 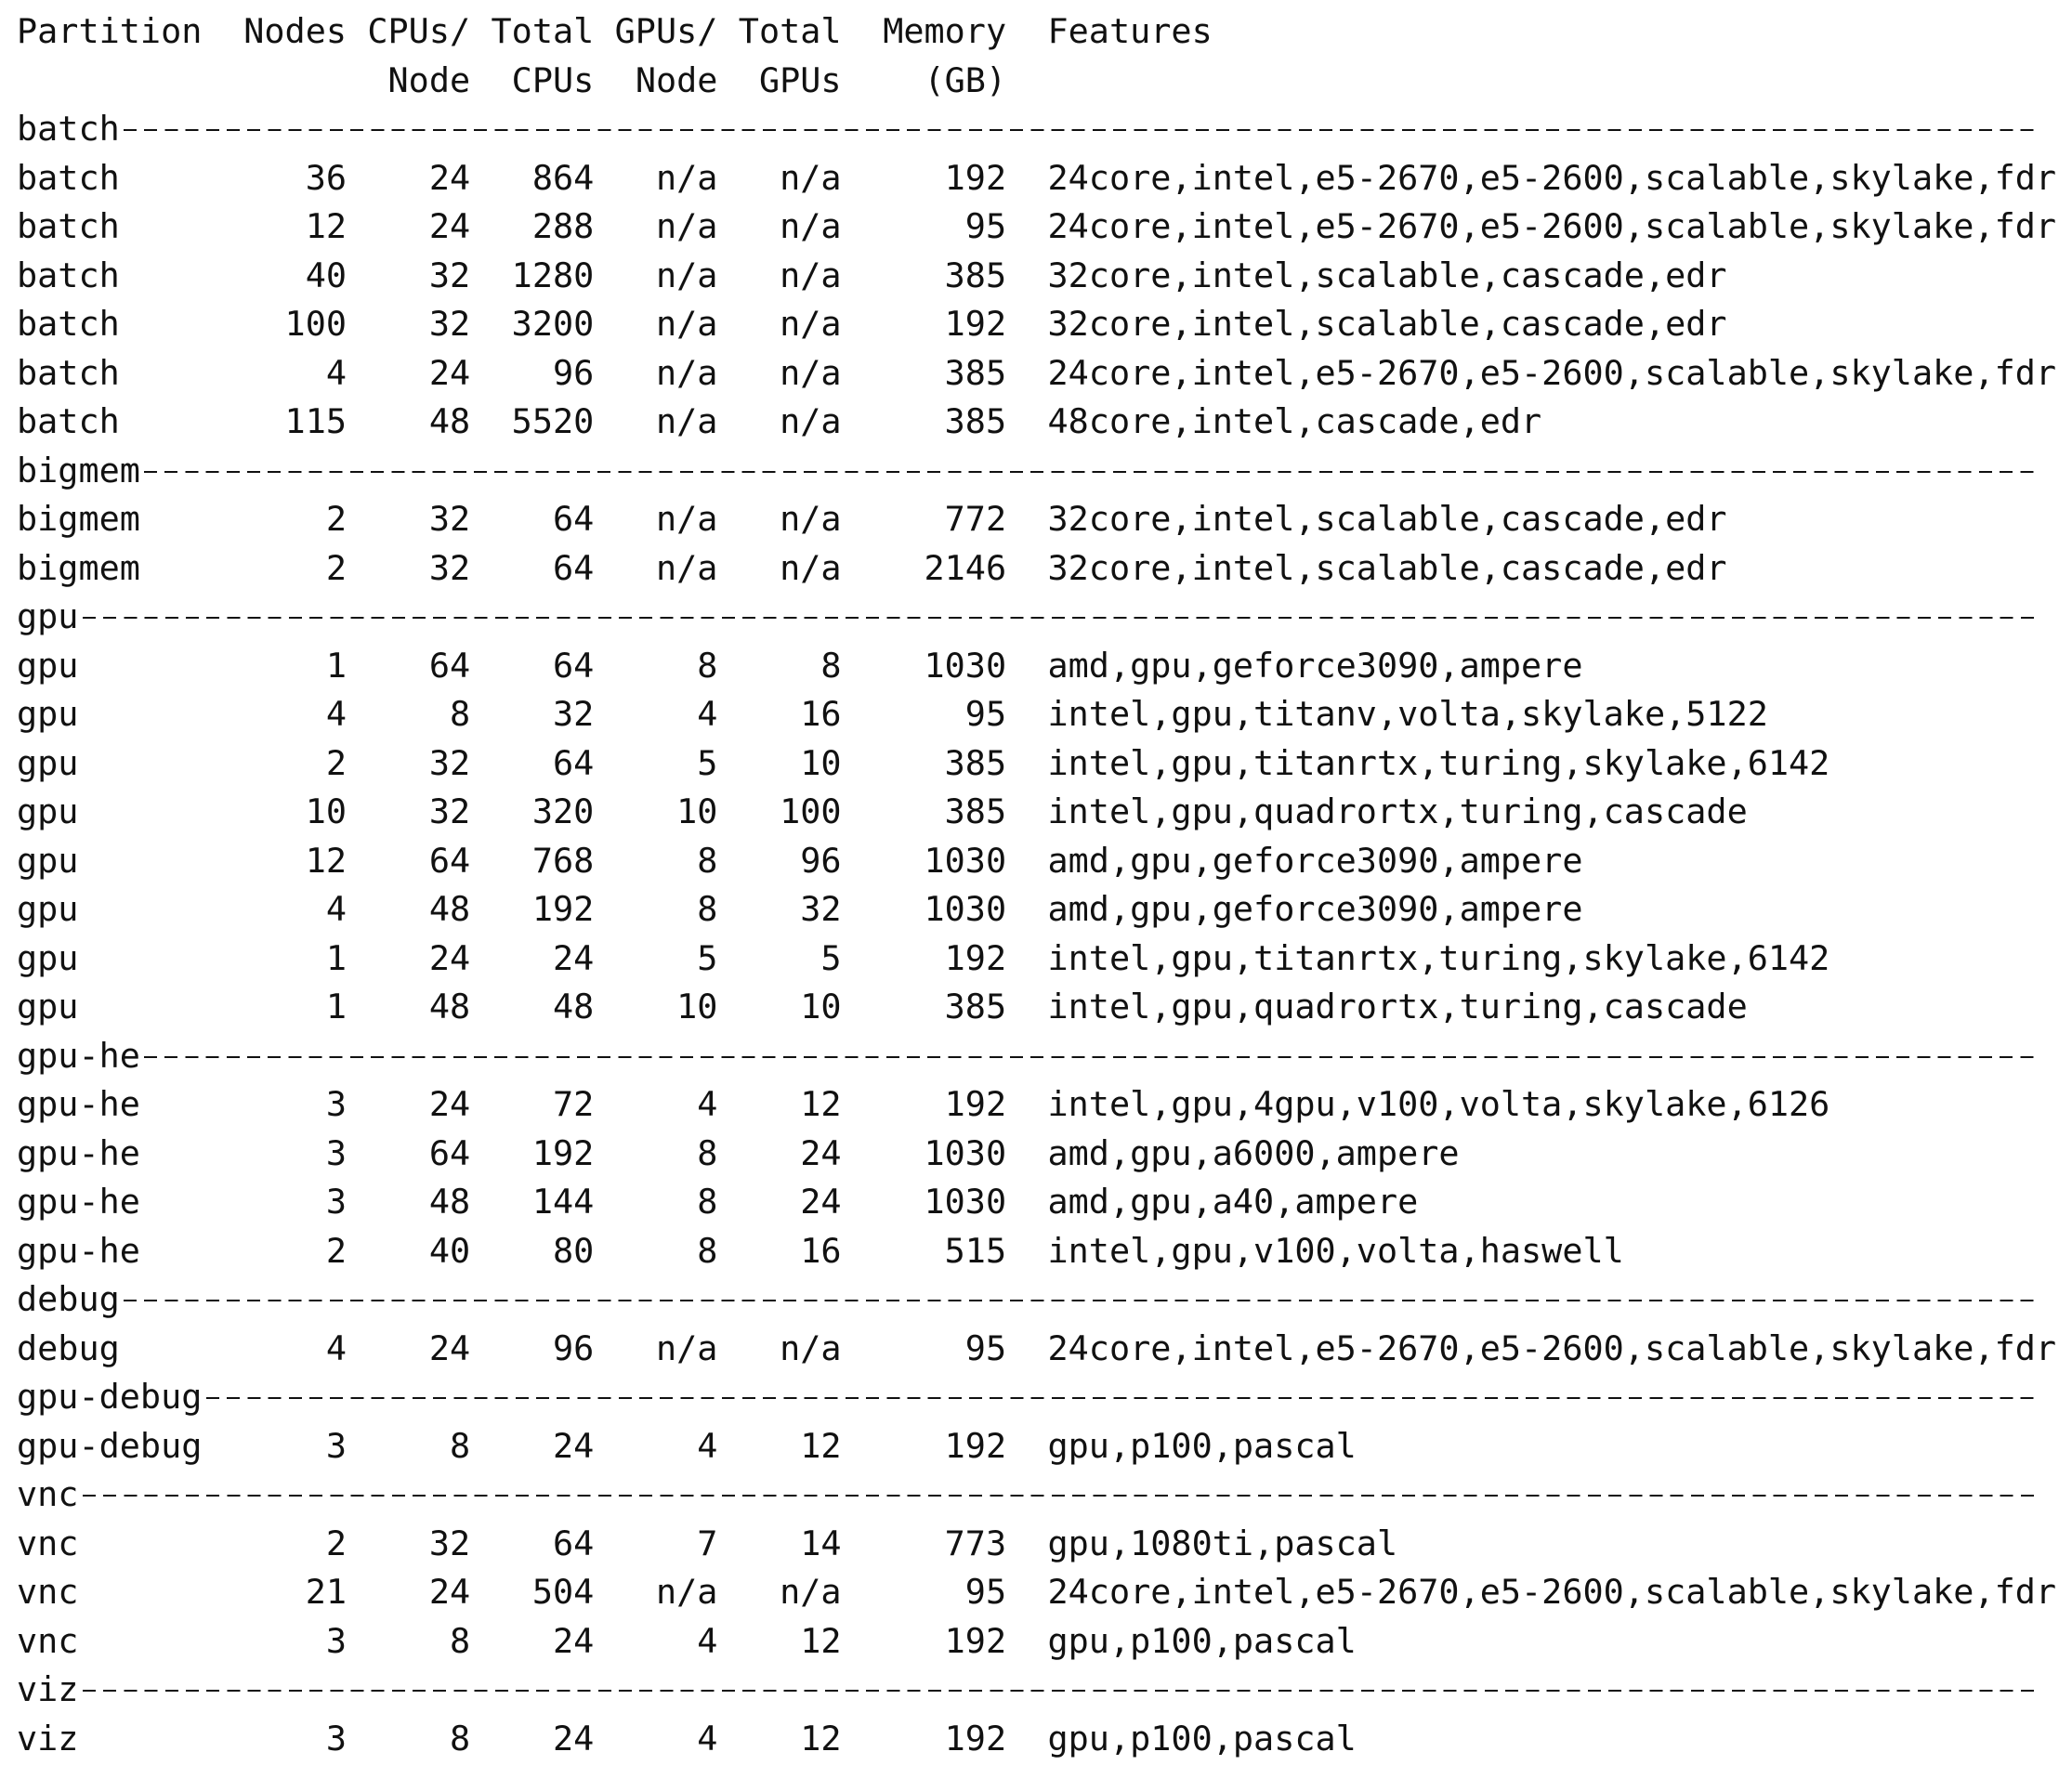 What do you see at coordinates (110, 1397) in the screenshot?
I see `group-name: gpu-debug` at bounding box center [110, 1397].